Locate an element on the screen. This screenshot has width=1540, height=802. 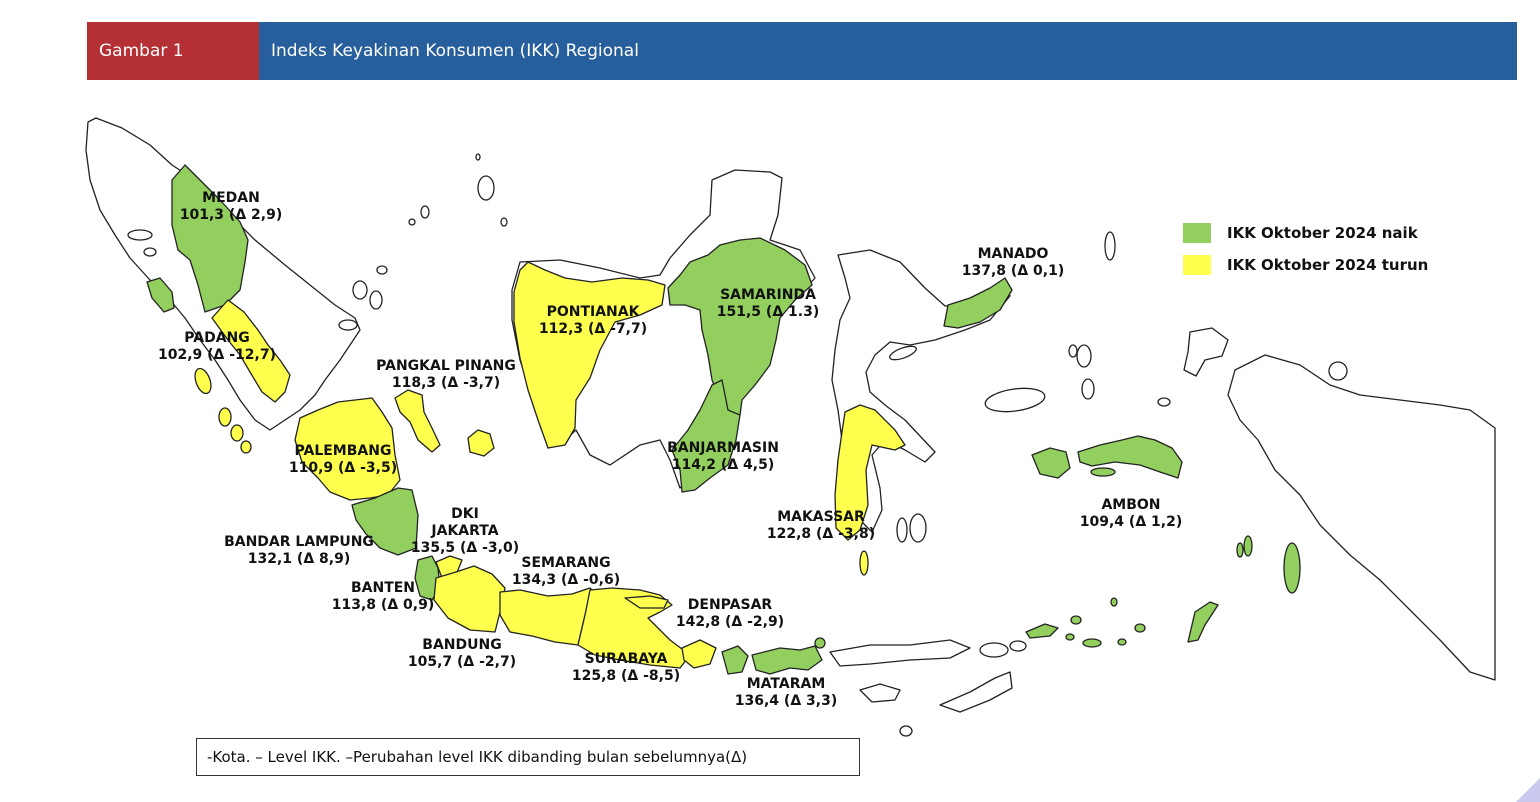
city-name: MATARAM is located at coordinates (786, 684).